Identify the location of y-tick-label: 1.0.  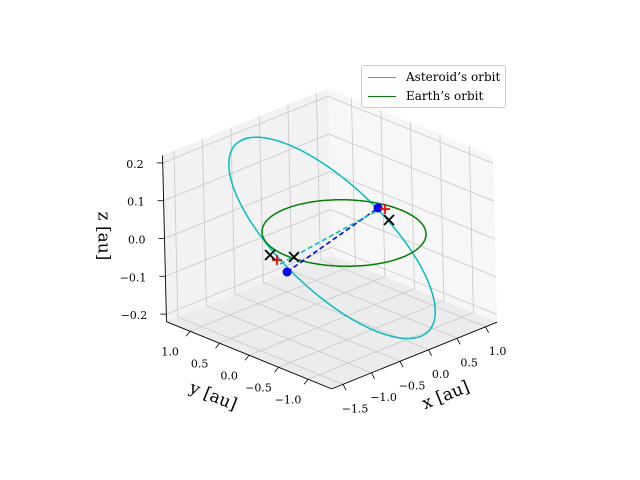
(170, 351).